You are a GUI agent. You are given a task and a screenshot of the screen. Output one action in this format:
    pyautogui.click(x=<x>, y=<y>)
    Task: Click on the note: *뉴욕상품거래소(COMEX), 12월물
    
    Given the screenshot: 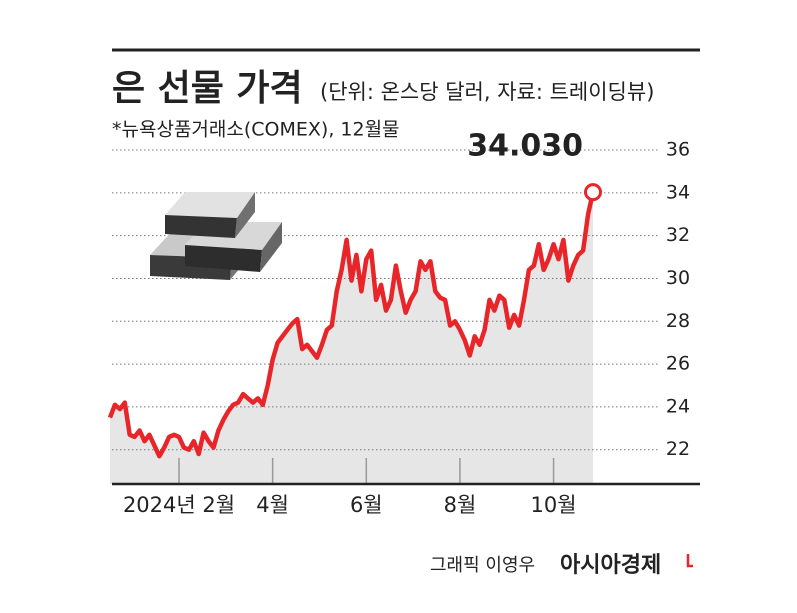 What is the action you would take?
    pyautogui.click(x=256, y=130)
    